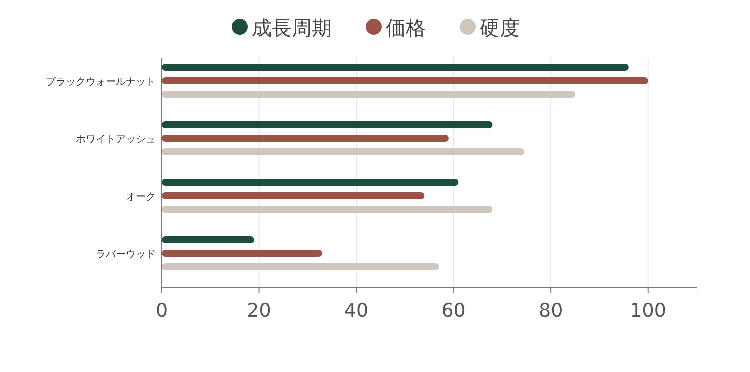 Image resolution: width=750 pixels, height=372 pixels. Describe the element at coordinates (406, 28) in the screenshot. I see `legend-label: 価格` at that location.